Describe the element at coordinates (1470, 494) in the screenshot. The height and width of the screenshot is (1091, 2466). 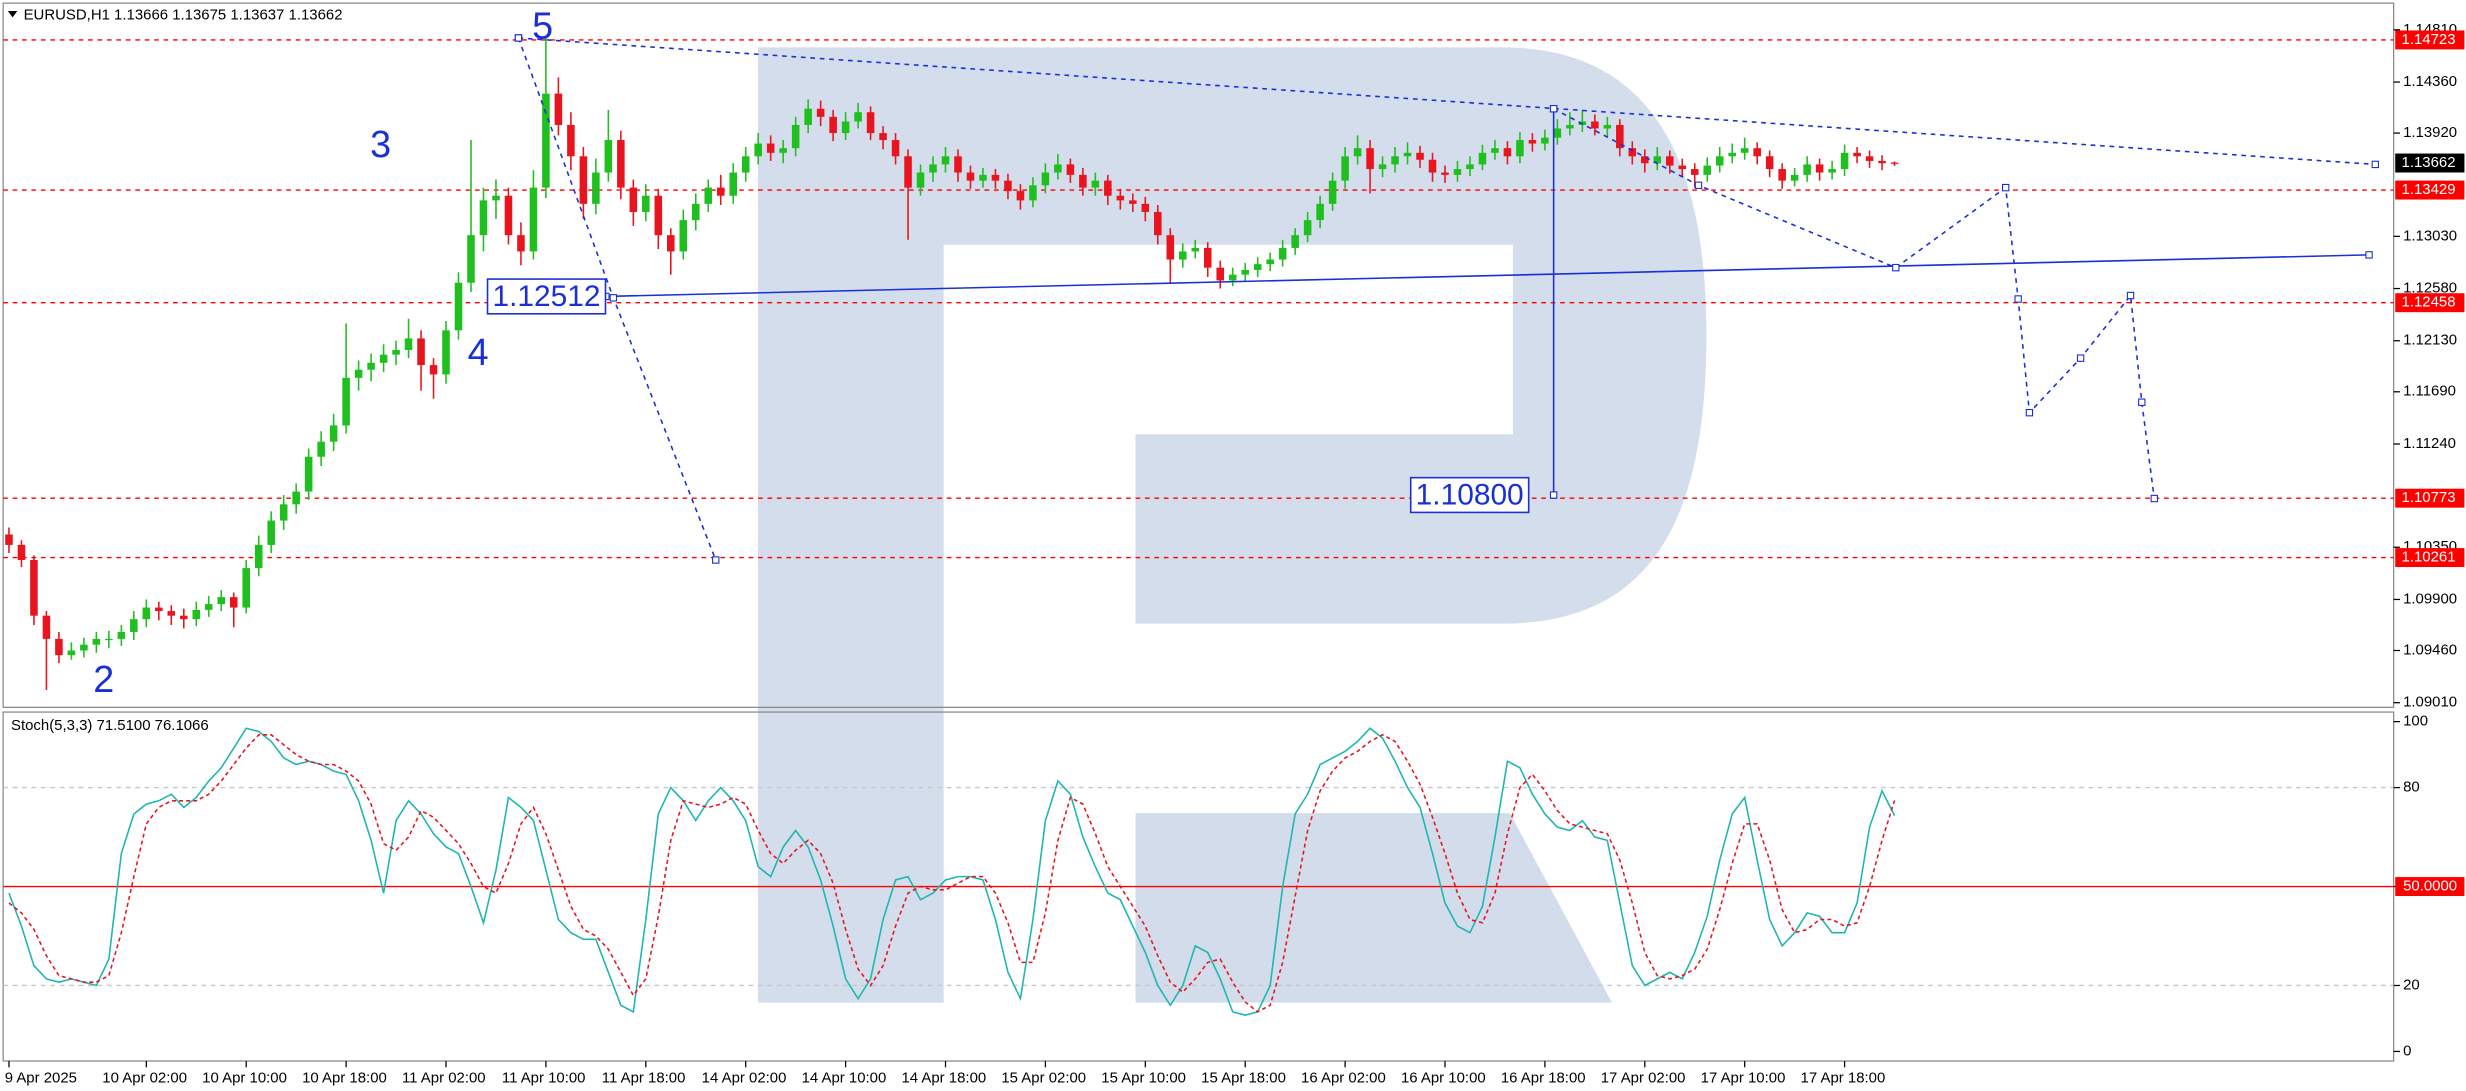
I see `price-label: 1.10800` at that location.